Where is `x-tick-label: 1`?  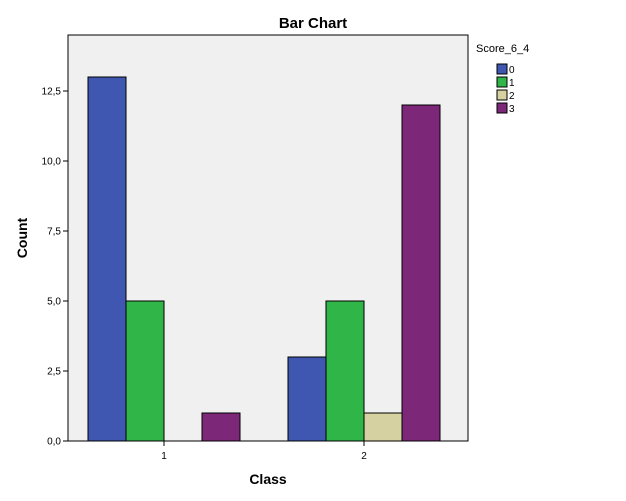
x-tick-label: 1 is located at coordinates (164, 456).